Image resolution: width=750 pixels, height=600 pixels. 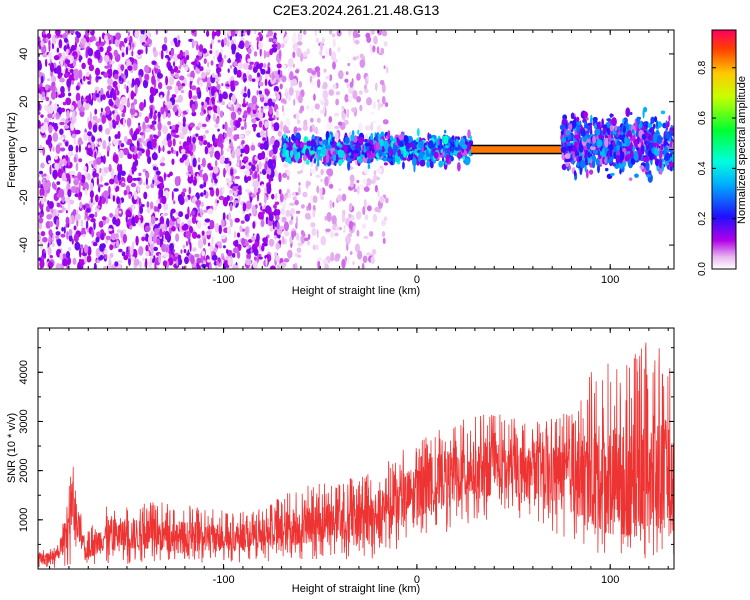 I want to click on snr-xlabel: Height of straight line (km), so click(x=356, y=589).